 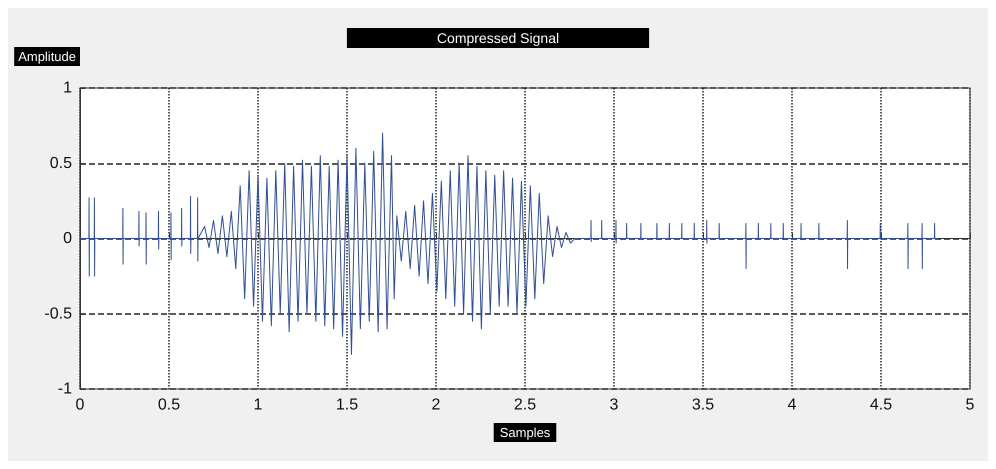 I want to click on y-tick-label: -0.5, so click(x=58, y=313).